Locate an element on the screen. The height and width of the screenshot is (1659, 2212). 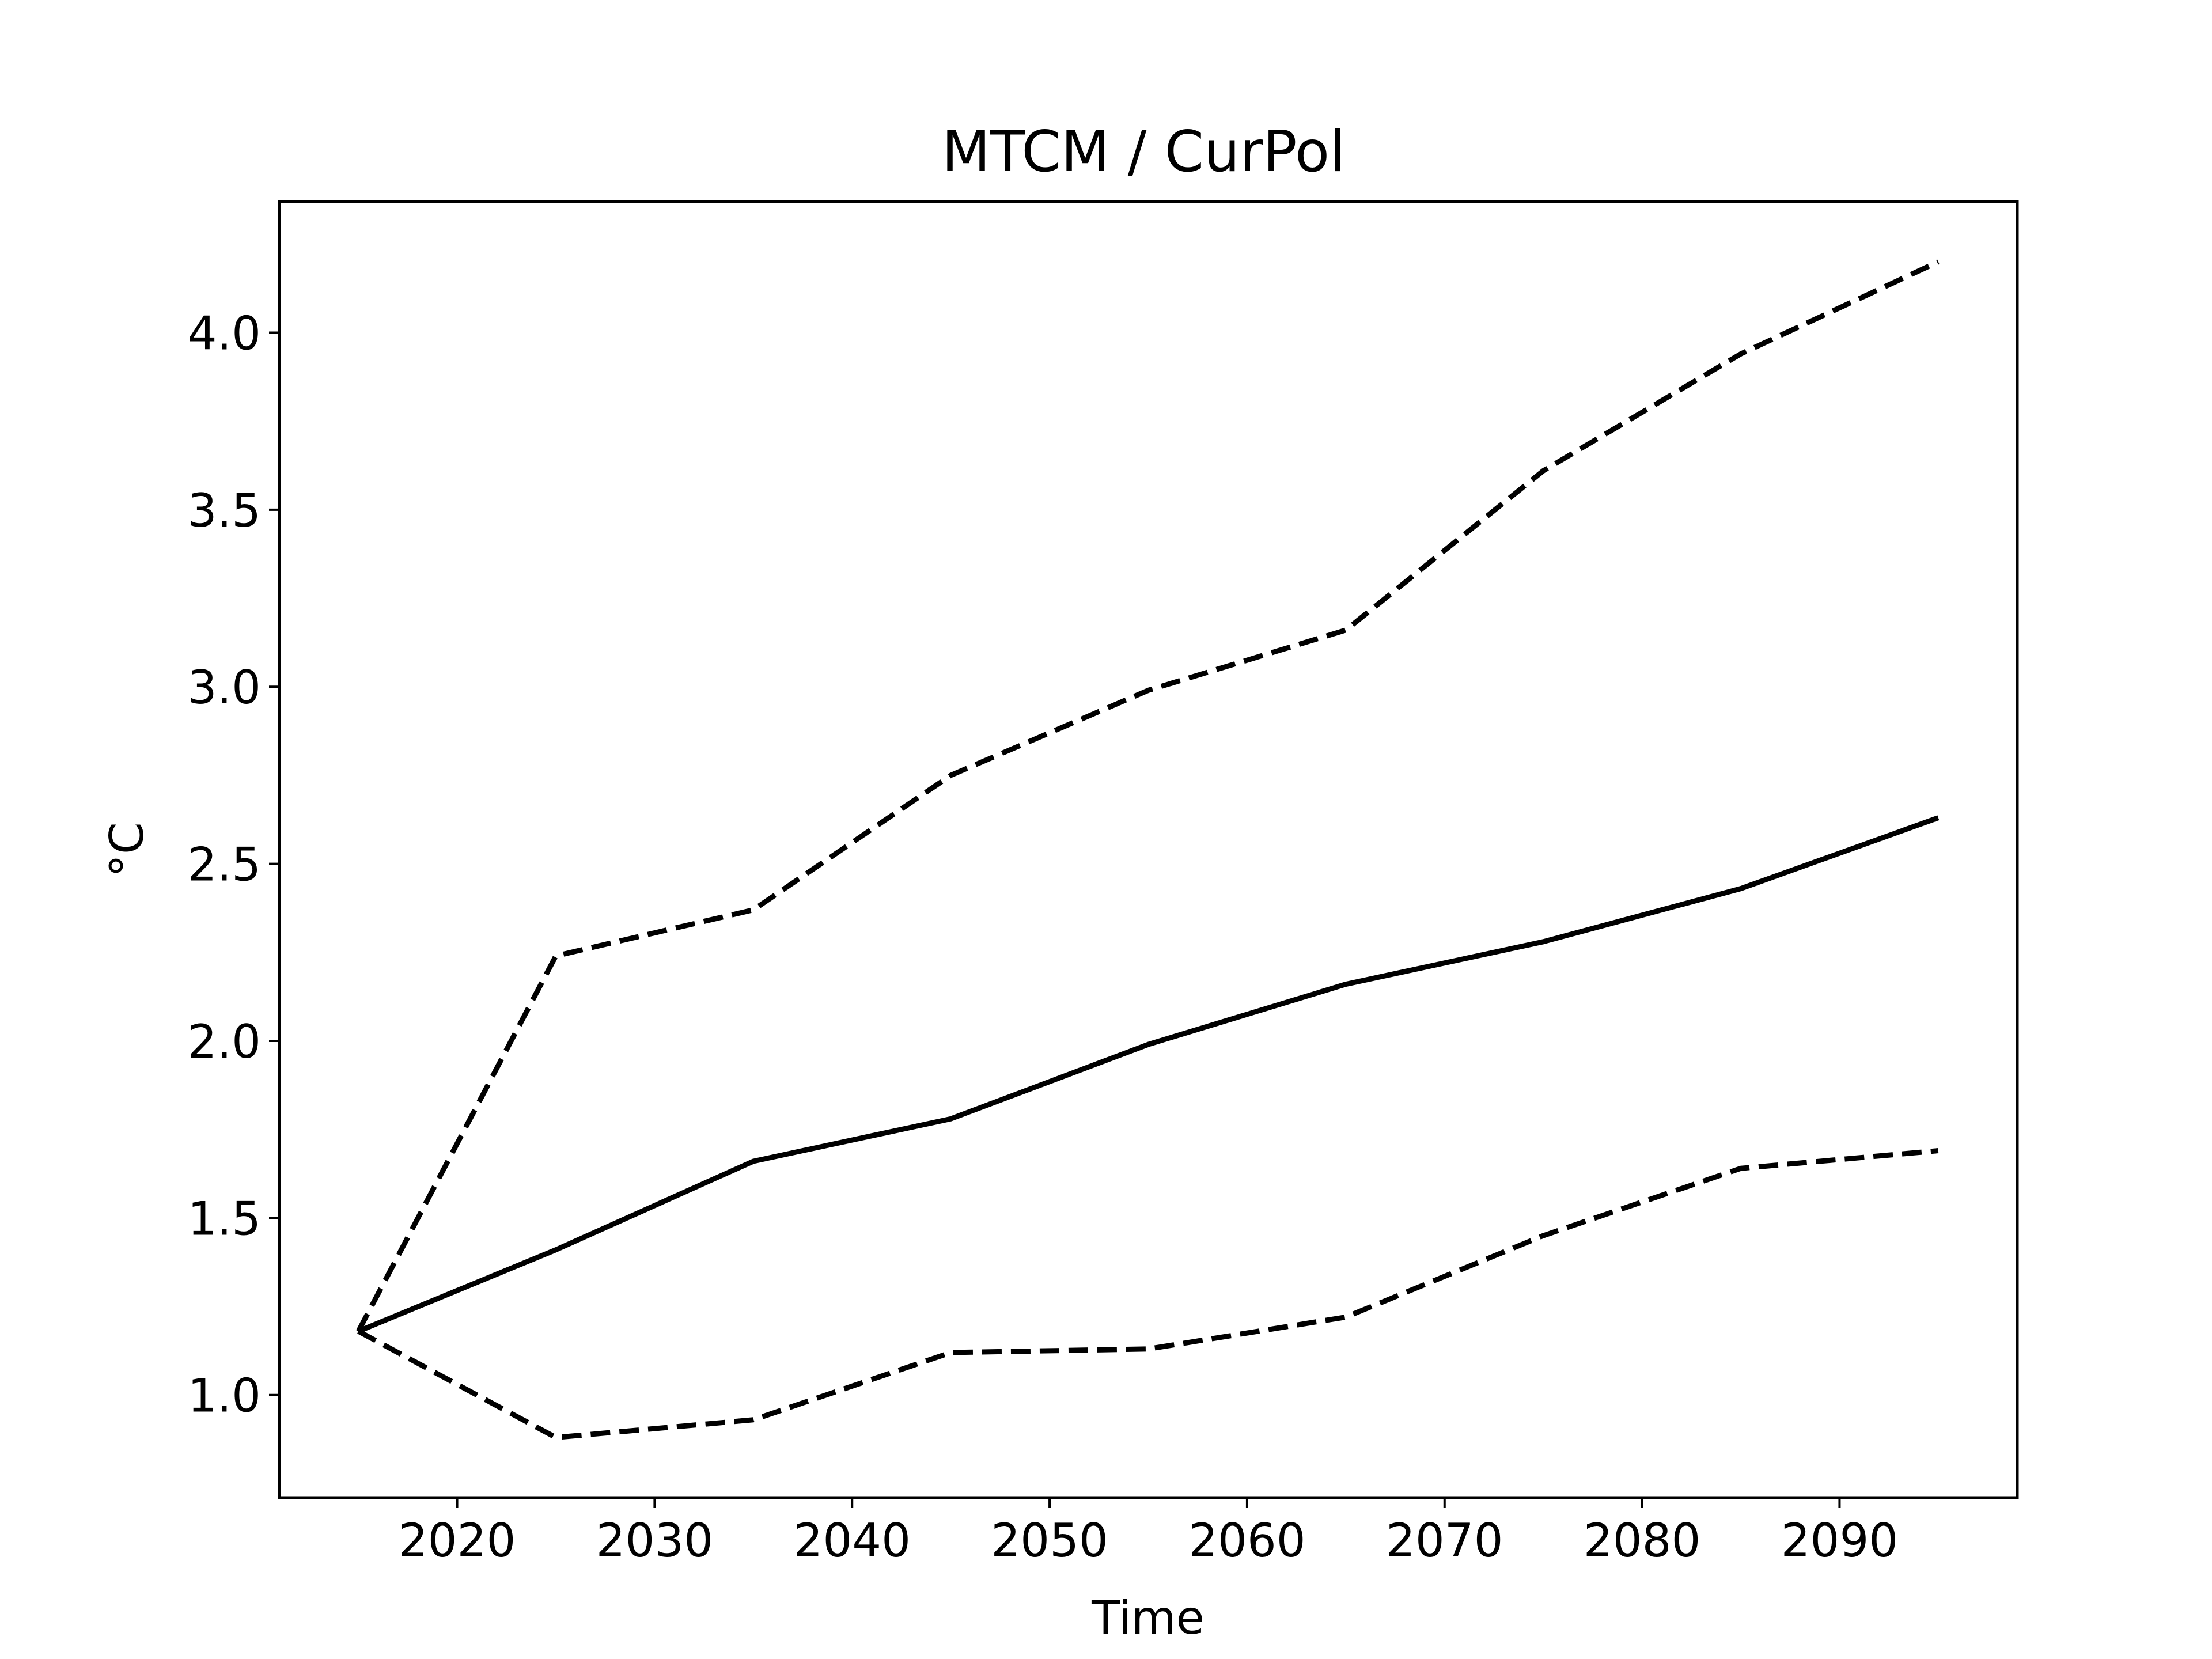
x-tick-label: 2020 is located at coordinates (457, 1540).